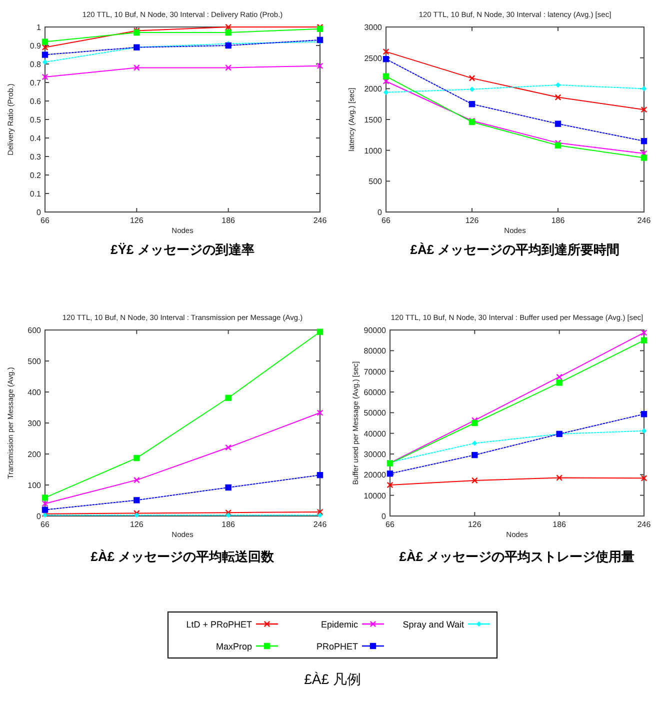 The width and height of the screenshot is (662, 723). Describe the element at coordinates (36, 138) in the screenshot. I see `y-tick-label: 0.4` at that location.